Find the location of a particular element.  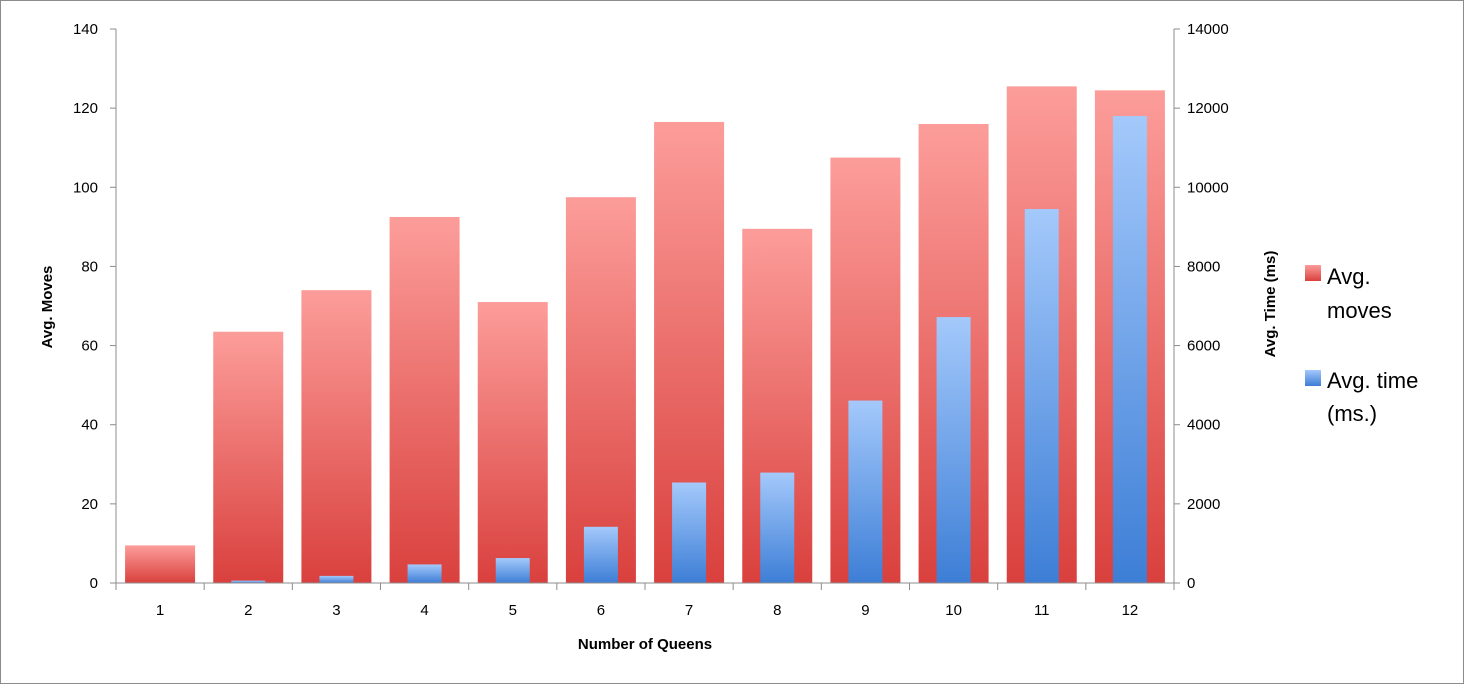

y-axis-title: Avg. Moves is located at coordinates (47, 307).